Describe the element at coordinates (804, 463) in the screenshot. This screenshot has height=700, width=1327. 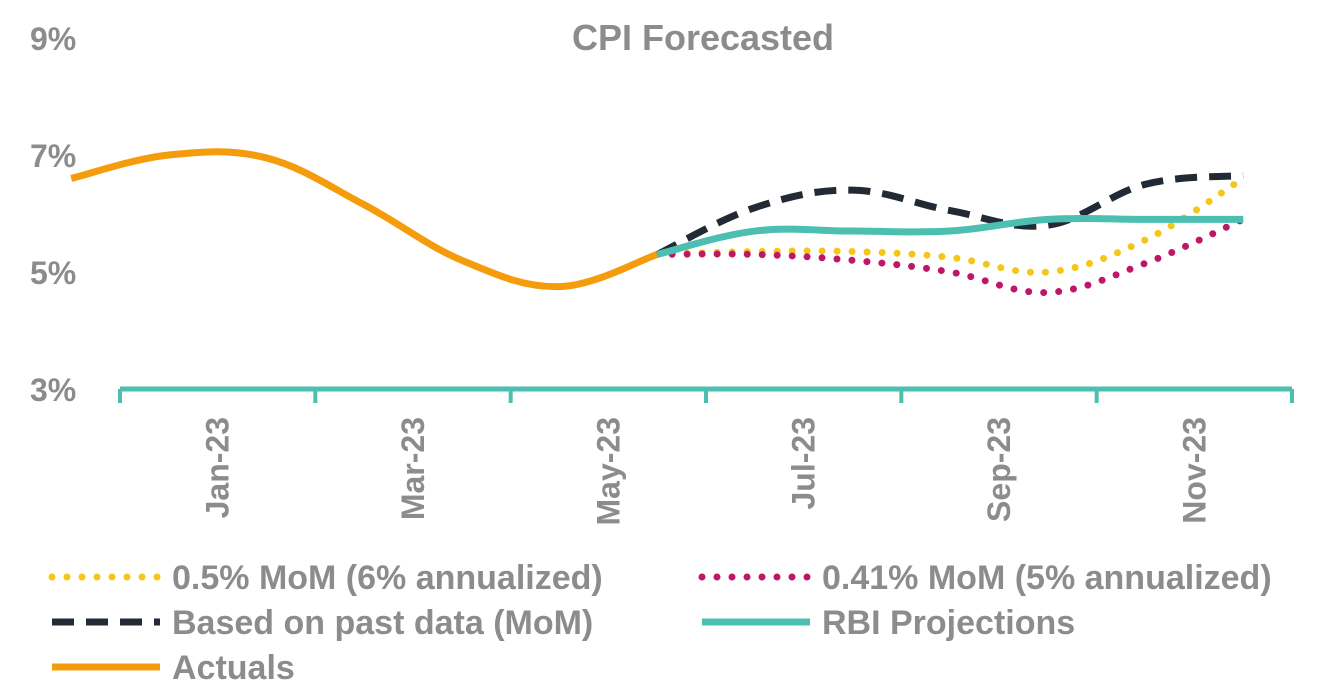
I see `x-tick-label: Jul-23` at that location.